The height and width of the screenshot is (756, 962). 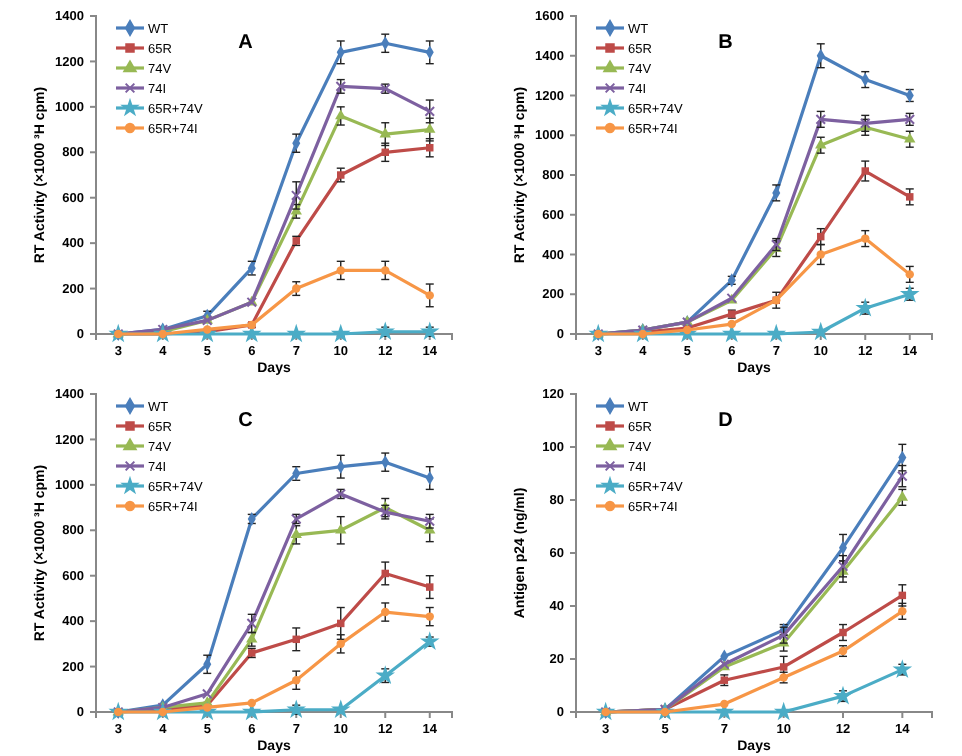 I want to click on text: A, so click(x=245, y=43).